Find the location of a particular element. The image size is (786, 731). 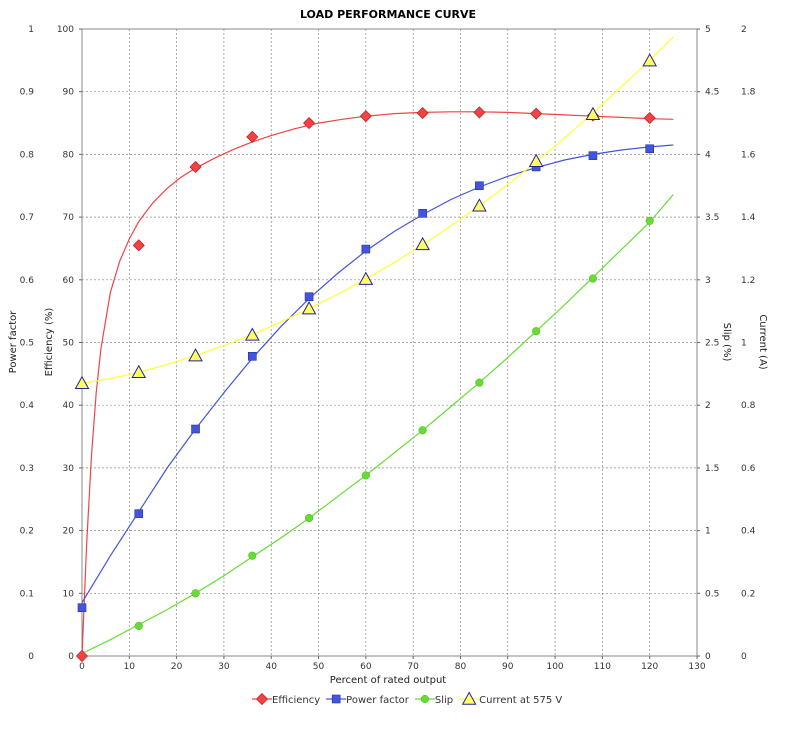

current-tick-label: 0.2 is located at coordinates (748, 594).